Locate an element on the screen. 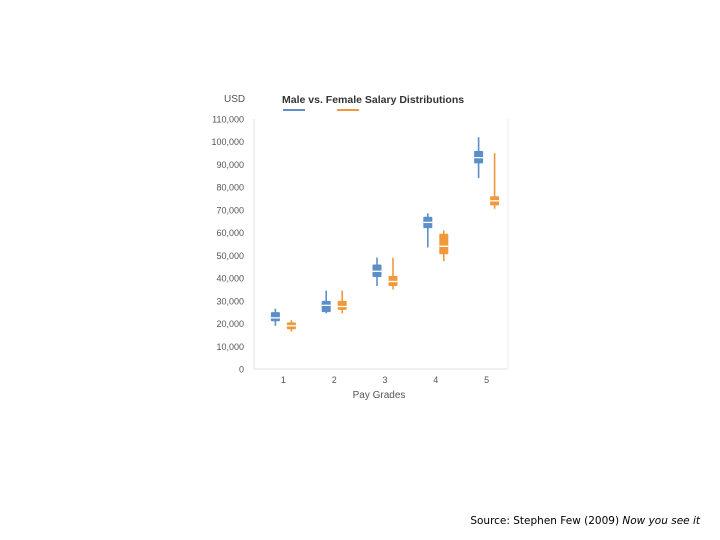  y-tick-label: 80,000 is located at coordinates (230, 188).